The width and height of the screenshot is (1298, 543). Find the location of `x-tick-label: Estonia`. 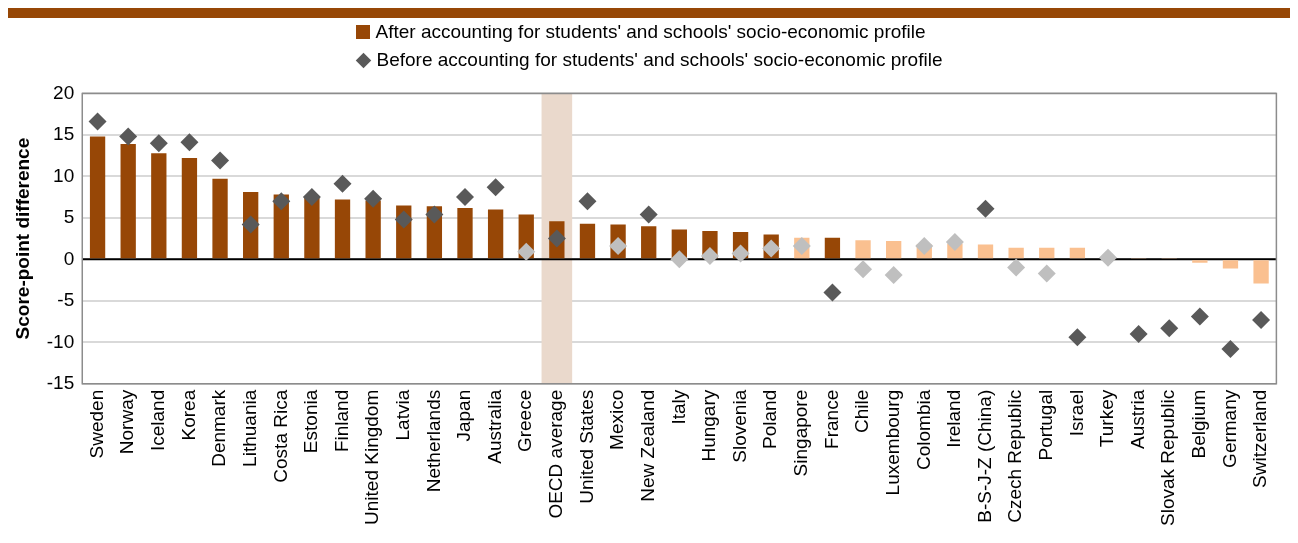

x-tick-label: Estonia is located at coordinates (311, 421).